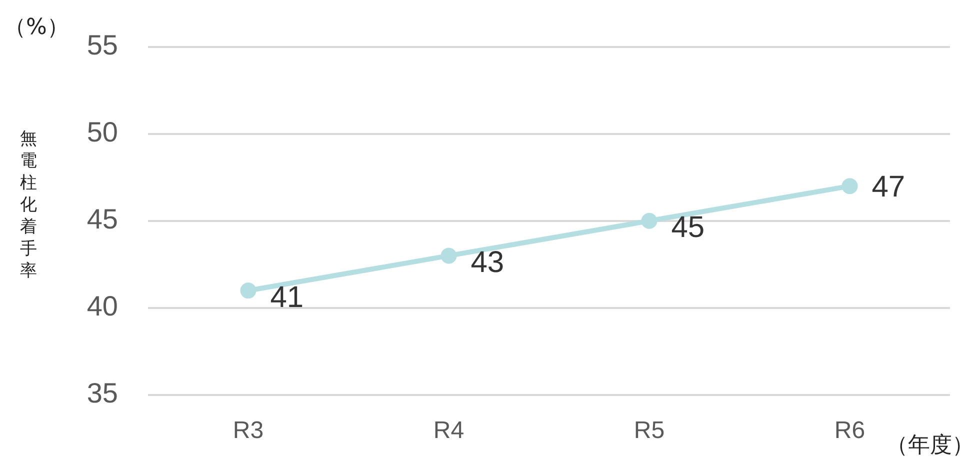 This screenshot has height=462, width=978. Describe the element at coordinates (649, 430) in the screenshot. I see `x-tick-label: R5` at that location.